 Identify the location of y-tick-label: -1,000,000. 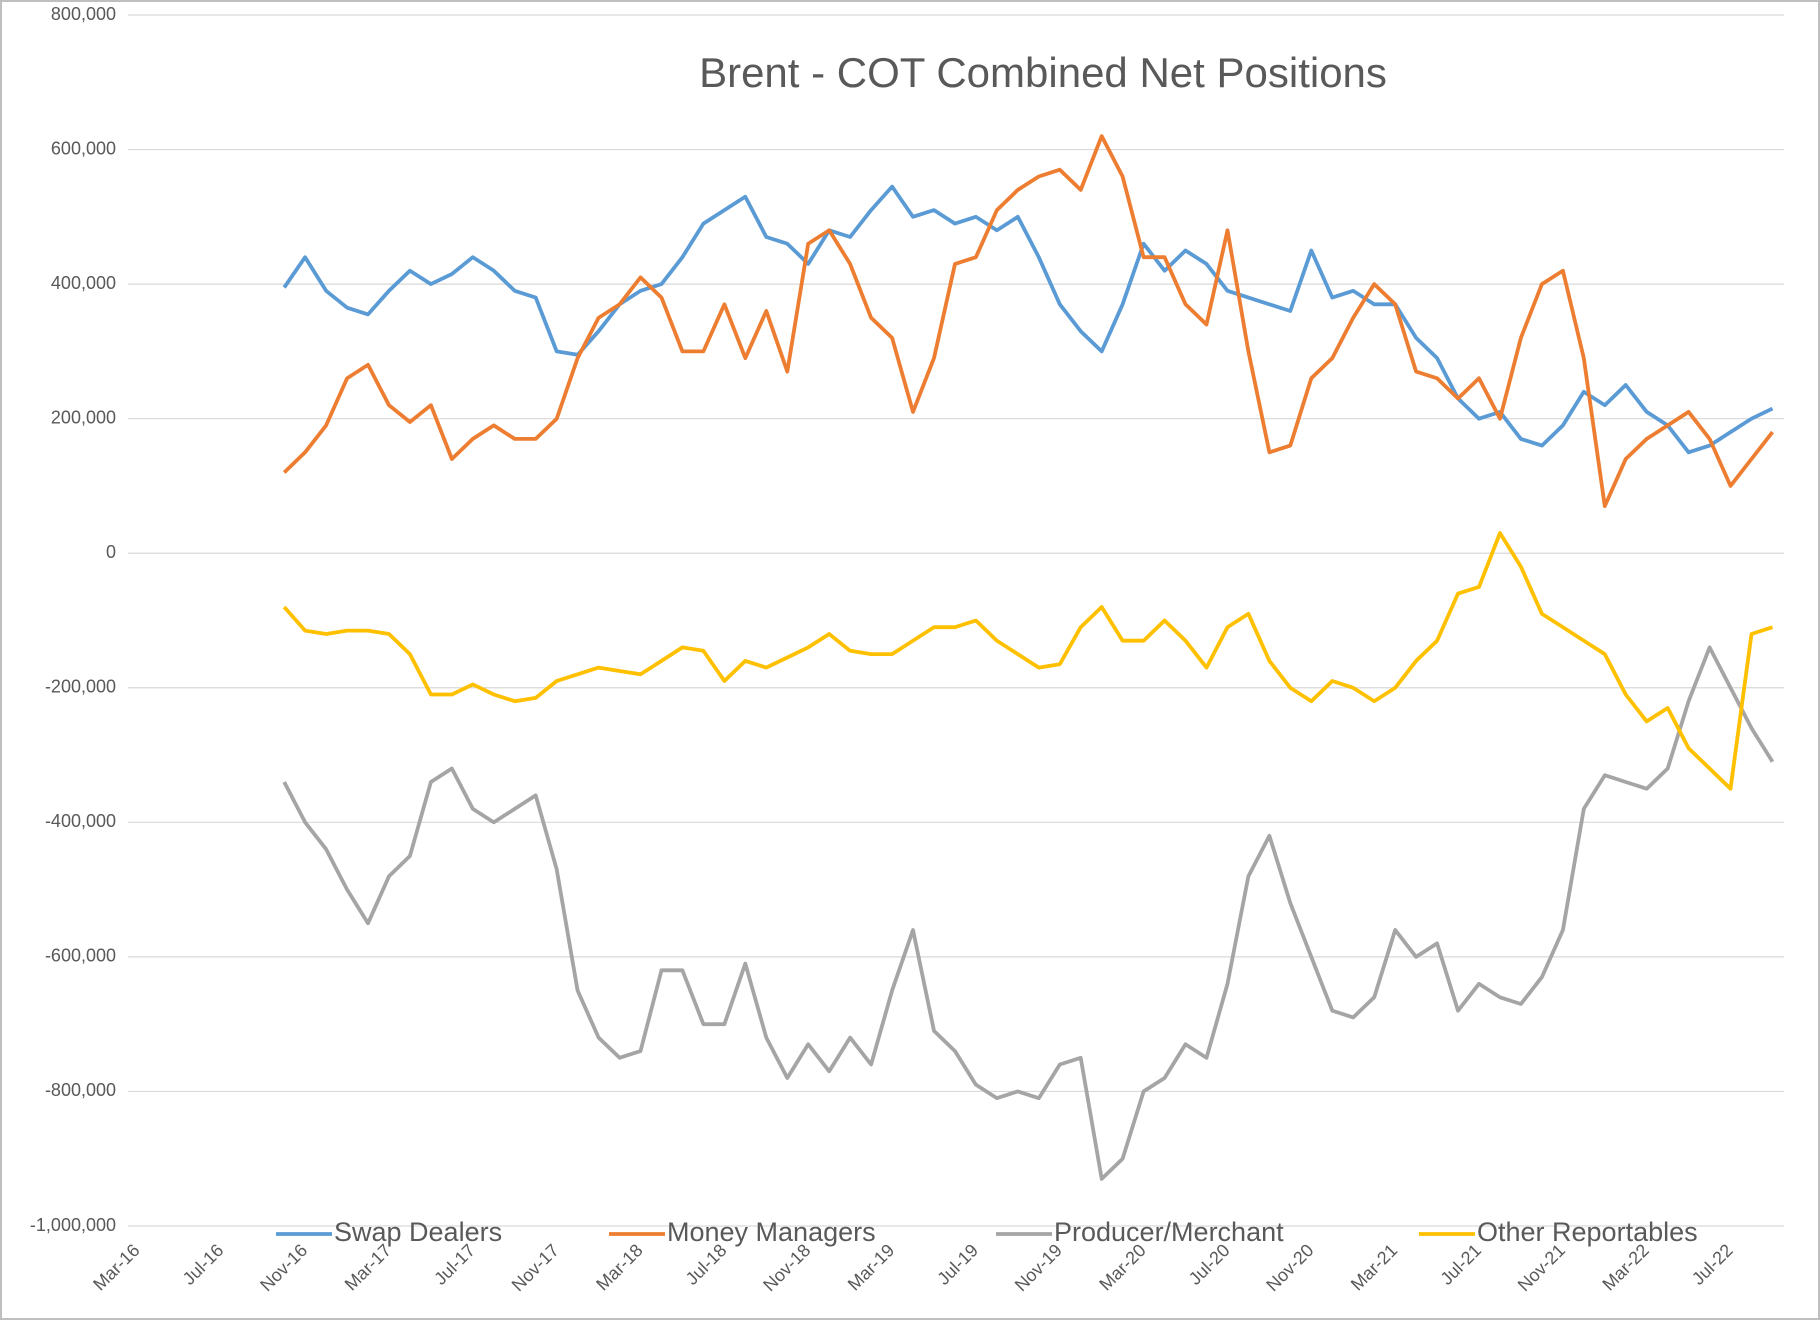
(73, 1225).